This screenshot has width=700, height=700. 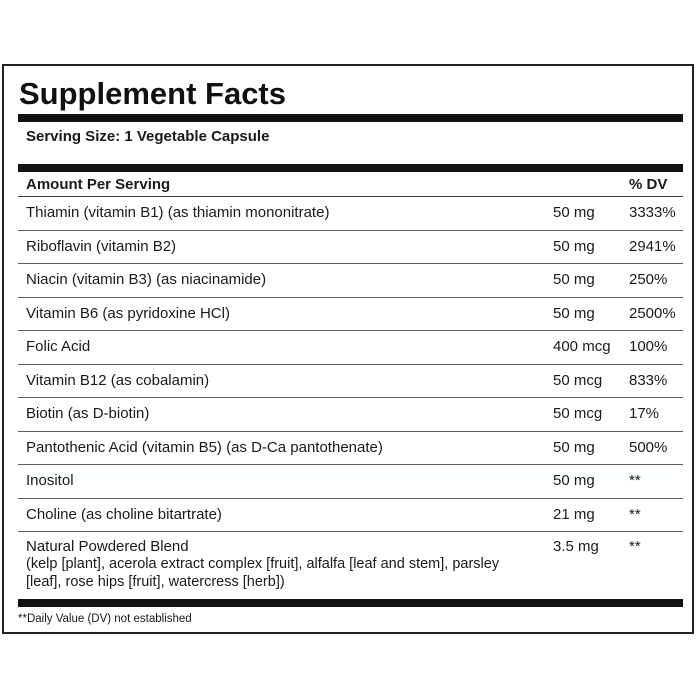 I want to click on nutrient-name: Biotin (as D-biotin), so click(x=88, y=413).